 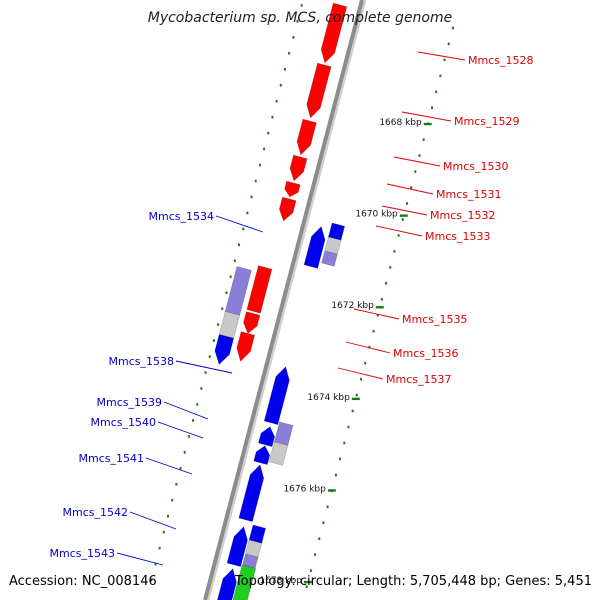 What do you see at coordinates (457, 236) in the screenshot?
I see `gene-label-mmcs_1533: Mmcs_1533` at bounding box center [457, 236].